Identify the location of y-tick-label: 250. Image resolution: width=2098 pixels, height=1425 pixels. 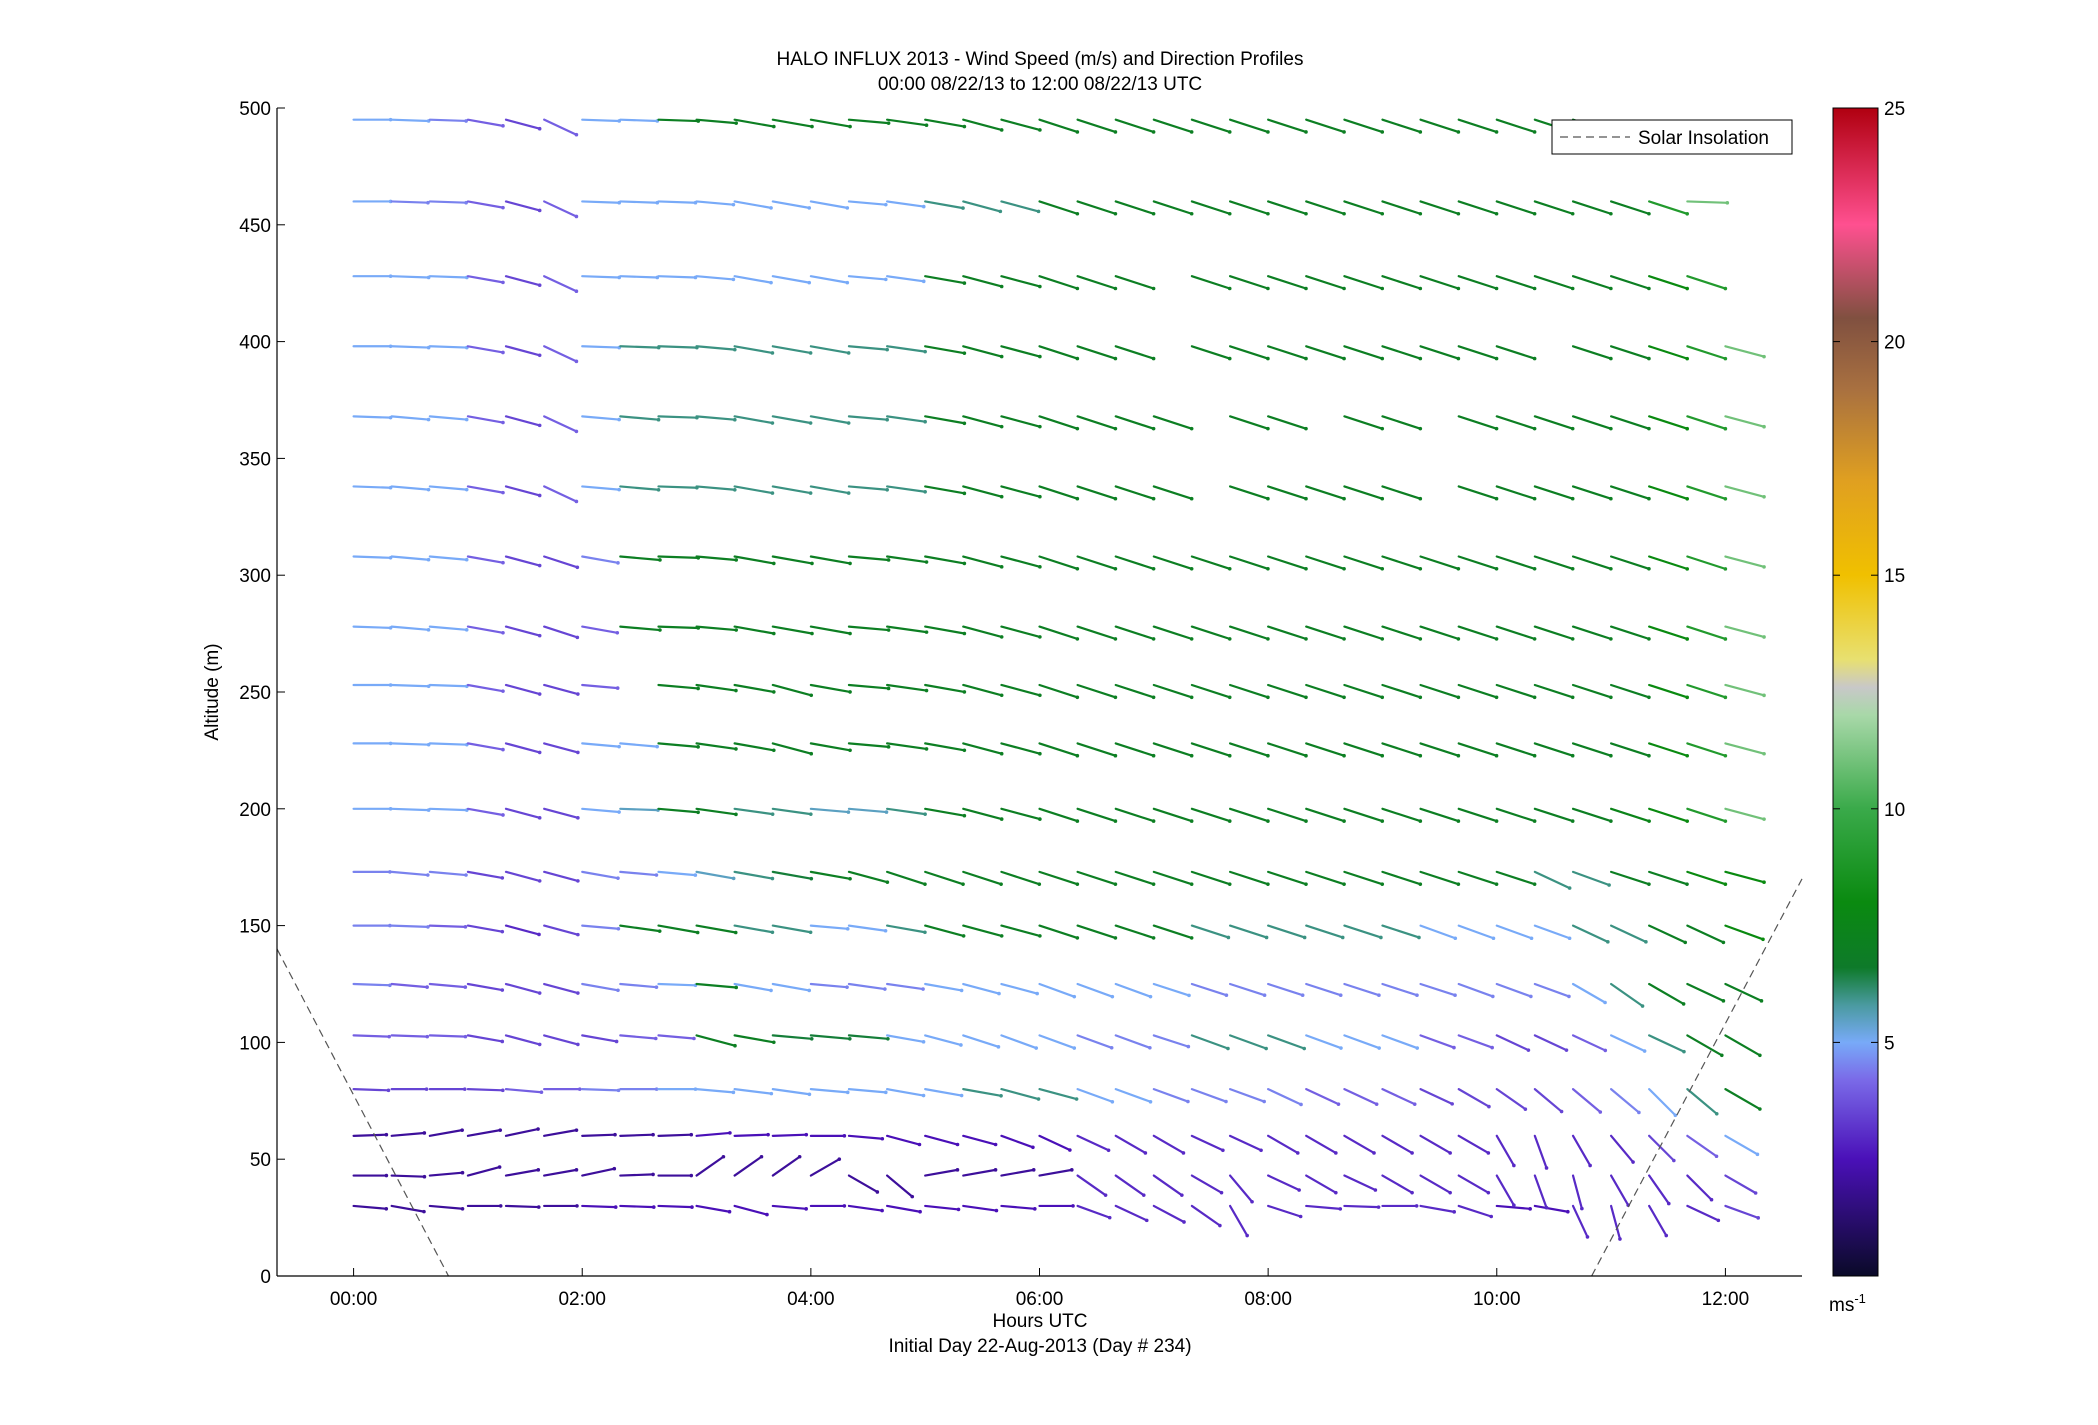
(255, 693).